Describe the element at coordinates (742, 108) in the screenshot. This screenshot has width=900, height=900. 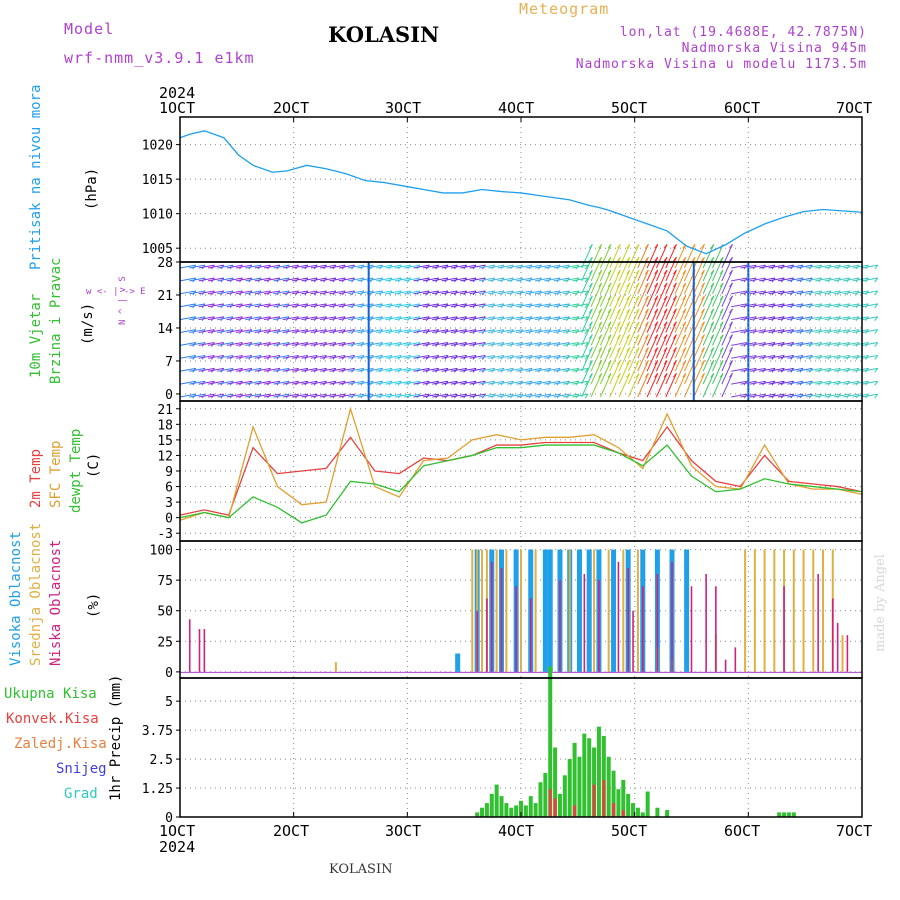
I see `xtick-top-5: 6OCT` at that location.